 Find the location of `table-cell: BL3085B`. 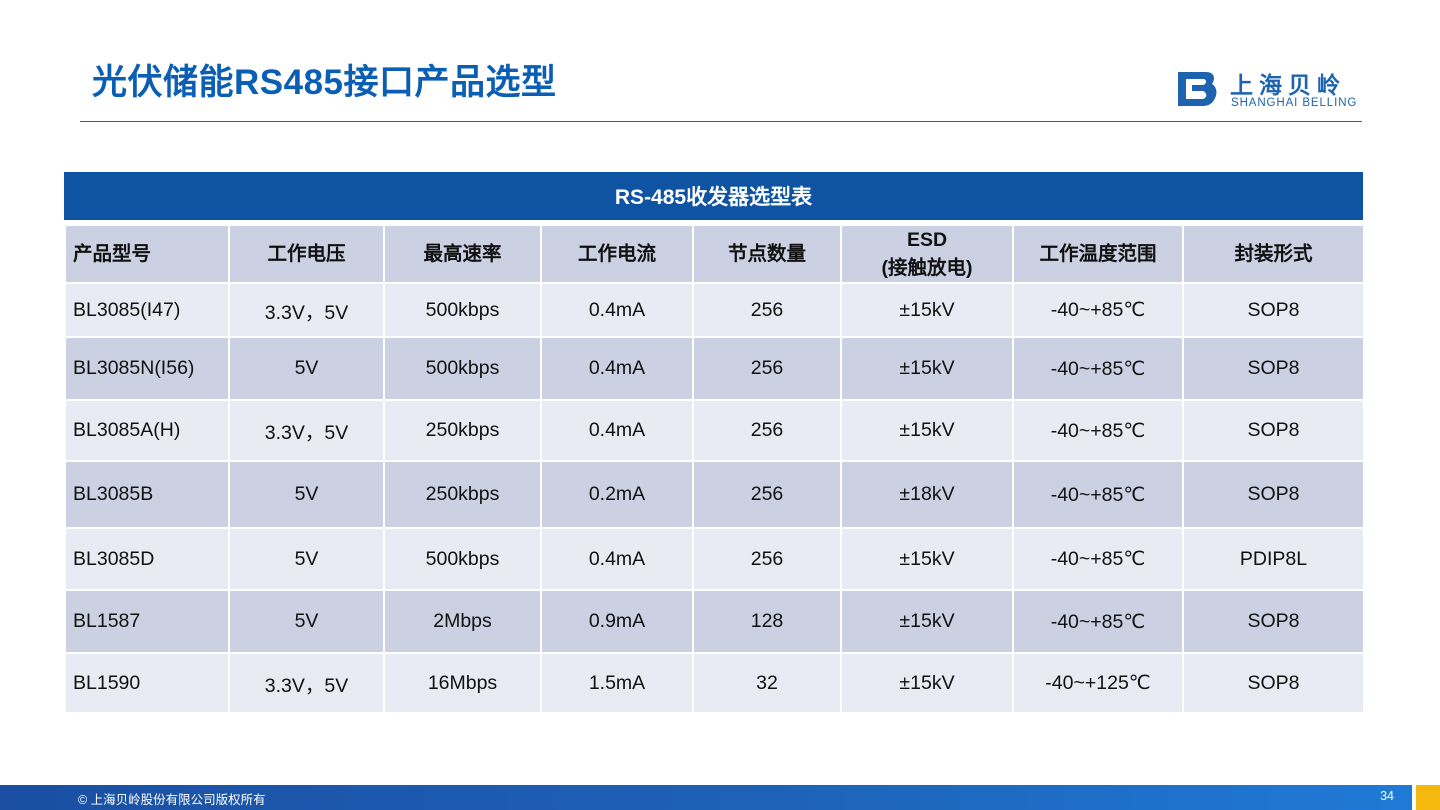

table-cell: BL3085B is located at coordinates (147, 494).